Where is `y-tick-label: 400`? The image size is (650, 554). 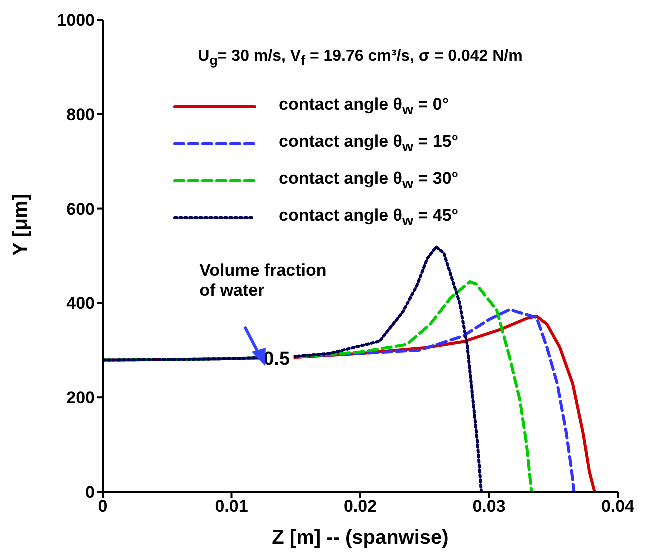 y-tick-label: 400 is located at coordinates (80, 304).